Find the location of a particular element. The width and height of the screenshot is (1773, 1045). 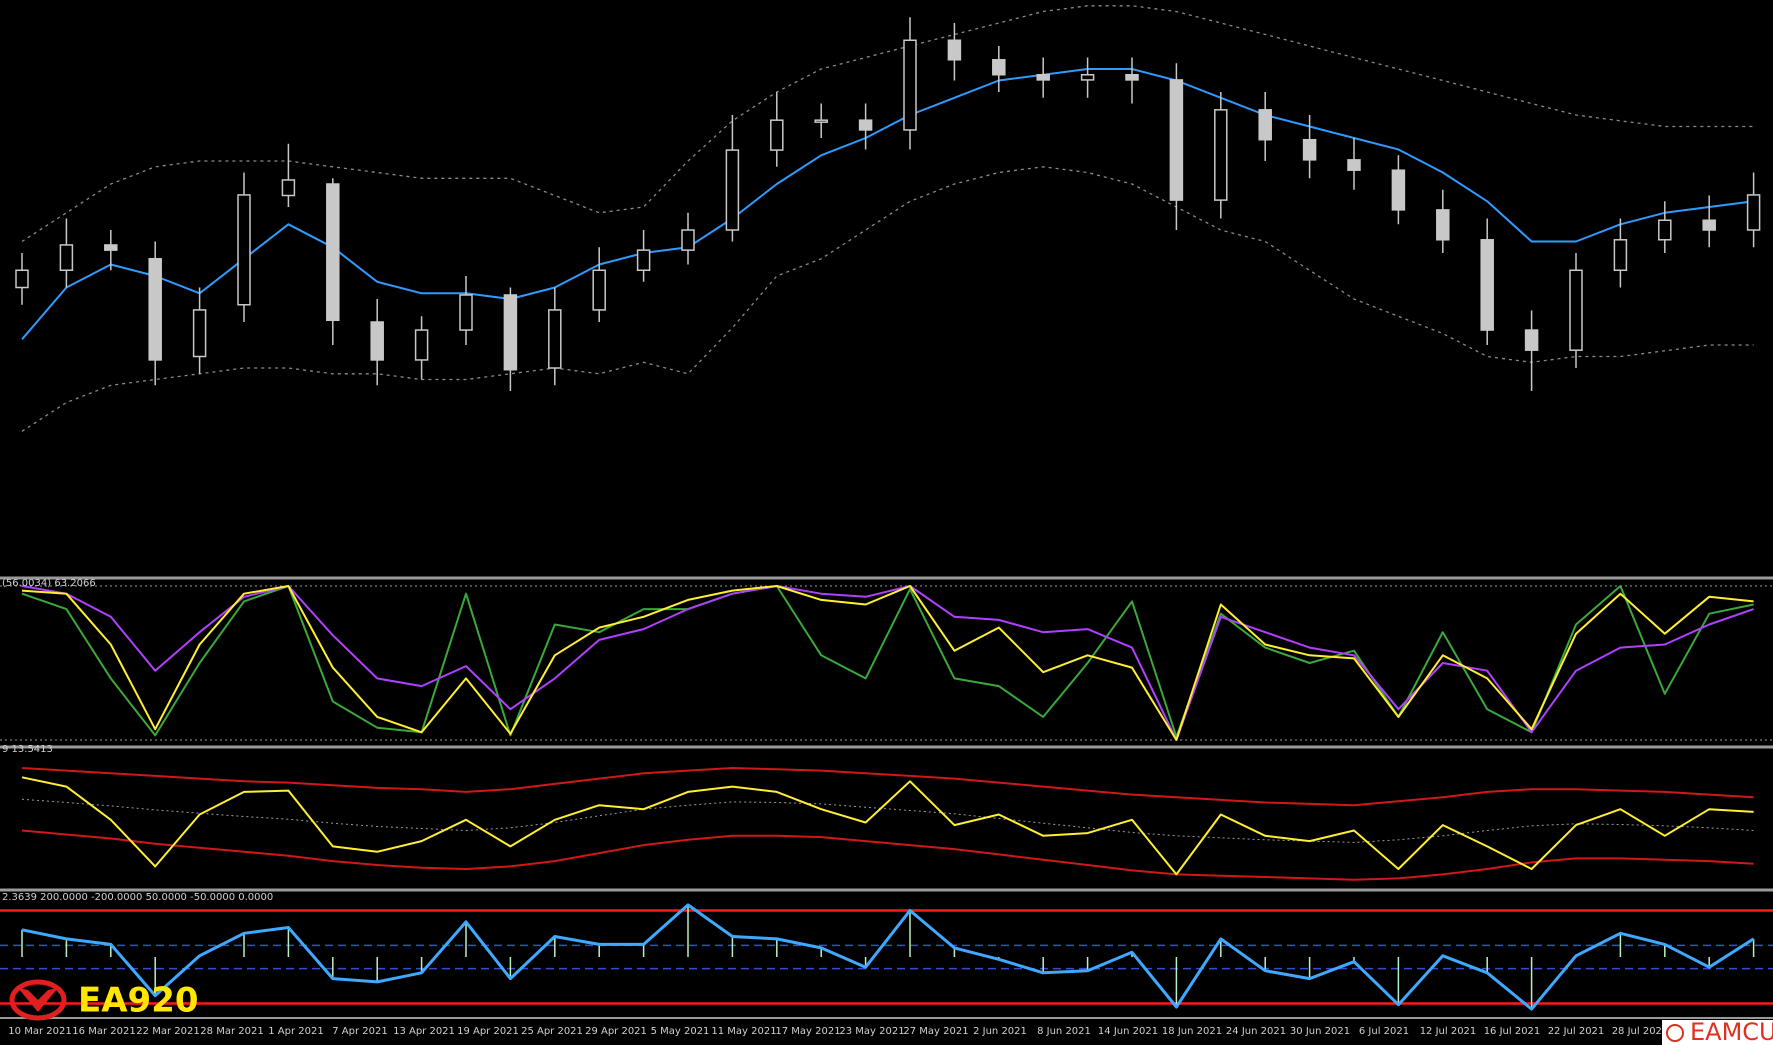

x-tick-label: 17 May 2021 is located at coordinates (807, 1031).